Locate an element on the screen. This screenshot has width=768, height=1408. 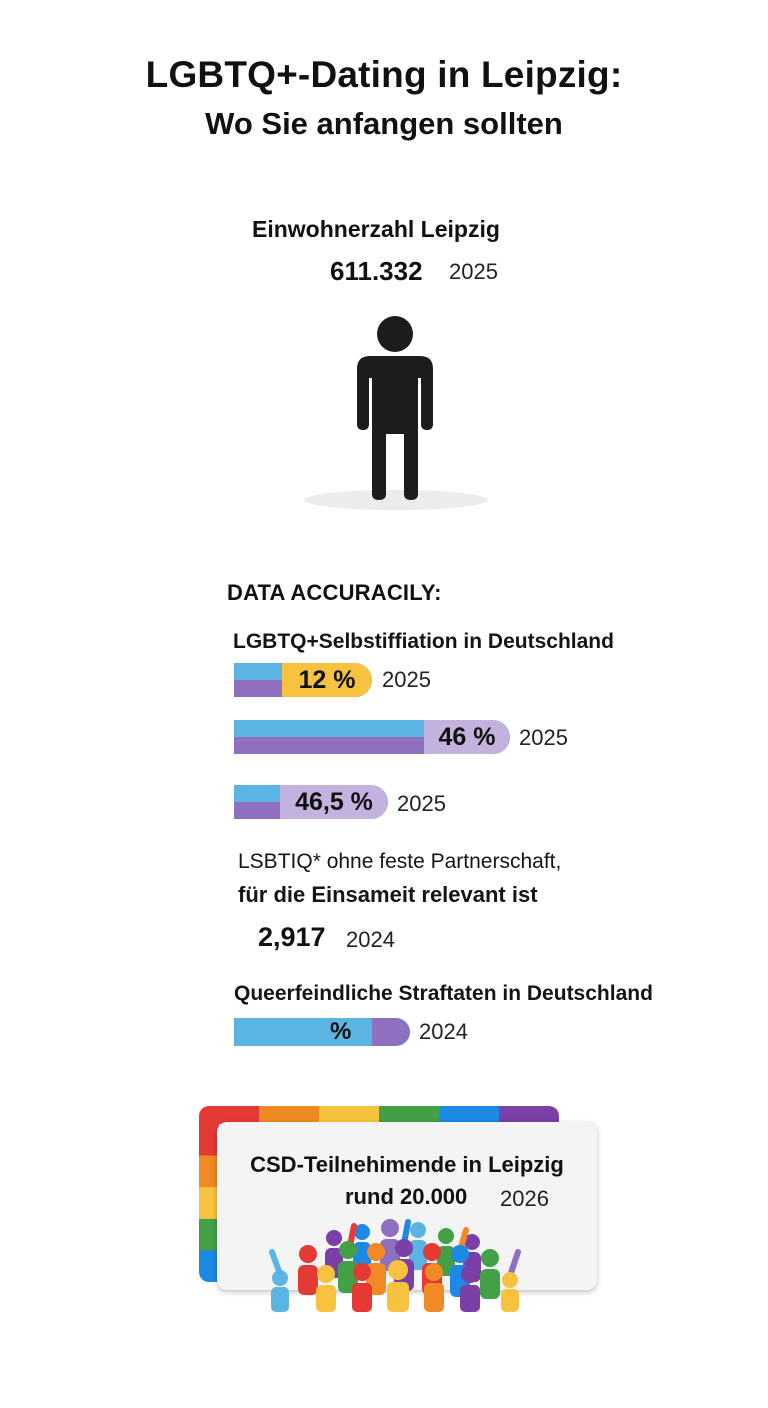
section-heading: DATA ACCURACILY: is located at coordinates (334, 592).